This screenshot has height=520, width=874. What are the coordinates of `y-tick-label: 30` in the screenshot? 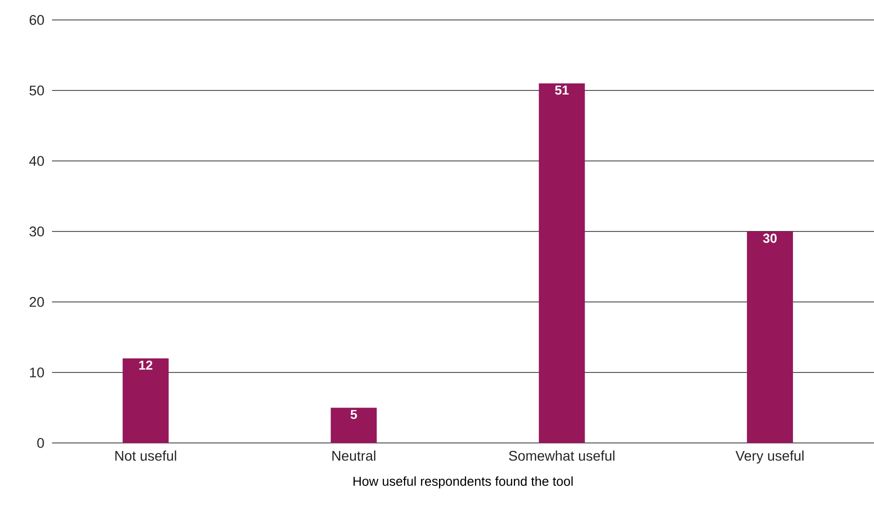 It's located at (37, 231).